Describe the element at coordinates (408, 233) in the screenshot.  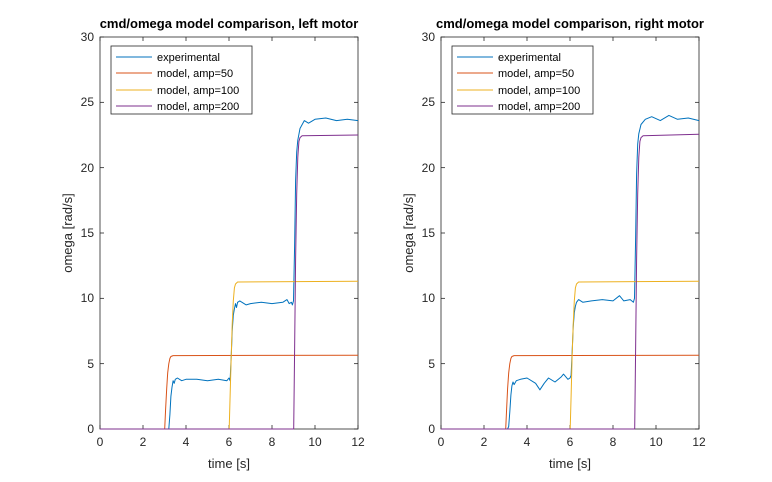
I see `y-axis-label-right: omega [rad/s]` at that location.